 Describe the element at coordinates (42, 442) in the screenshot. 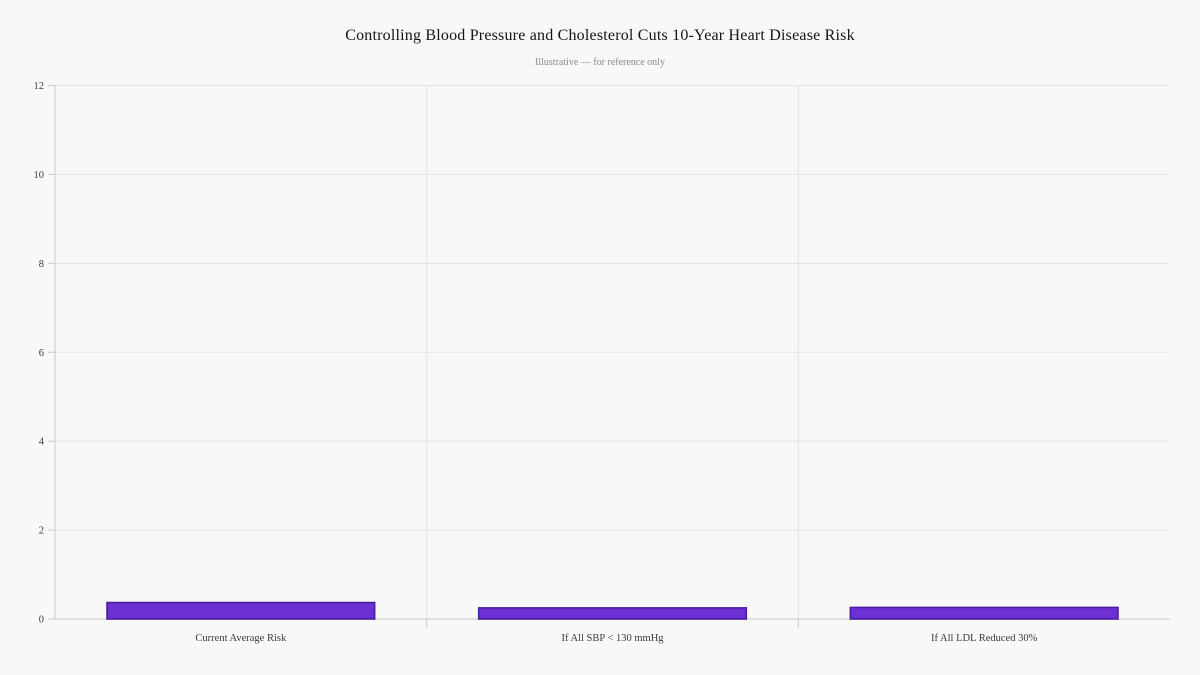

I see `y-tick-label: 4` at that location.